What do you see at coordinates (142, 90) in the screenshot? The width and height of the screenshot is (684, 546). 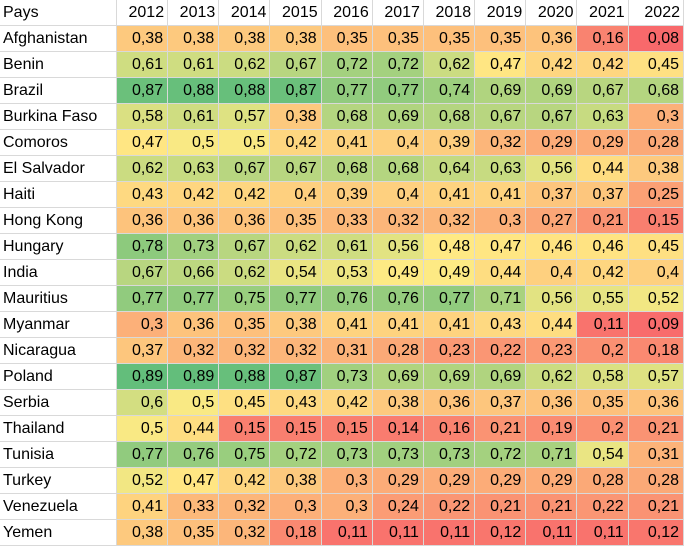 I see `heatmap-cell: 0,87` at bounding box center [142, 90].